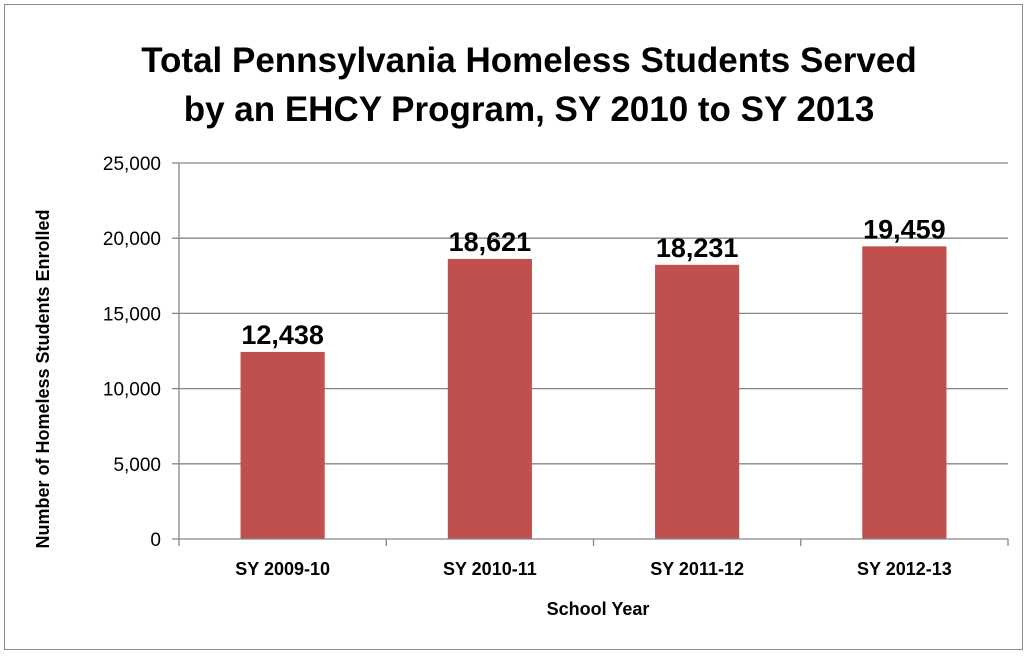 Image resolution: width=1029 pixels, height=656 pixels. I want to click on y-tick-label-4: 20,000, so click(132, 239).